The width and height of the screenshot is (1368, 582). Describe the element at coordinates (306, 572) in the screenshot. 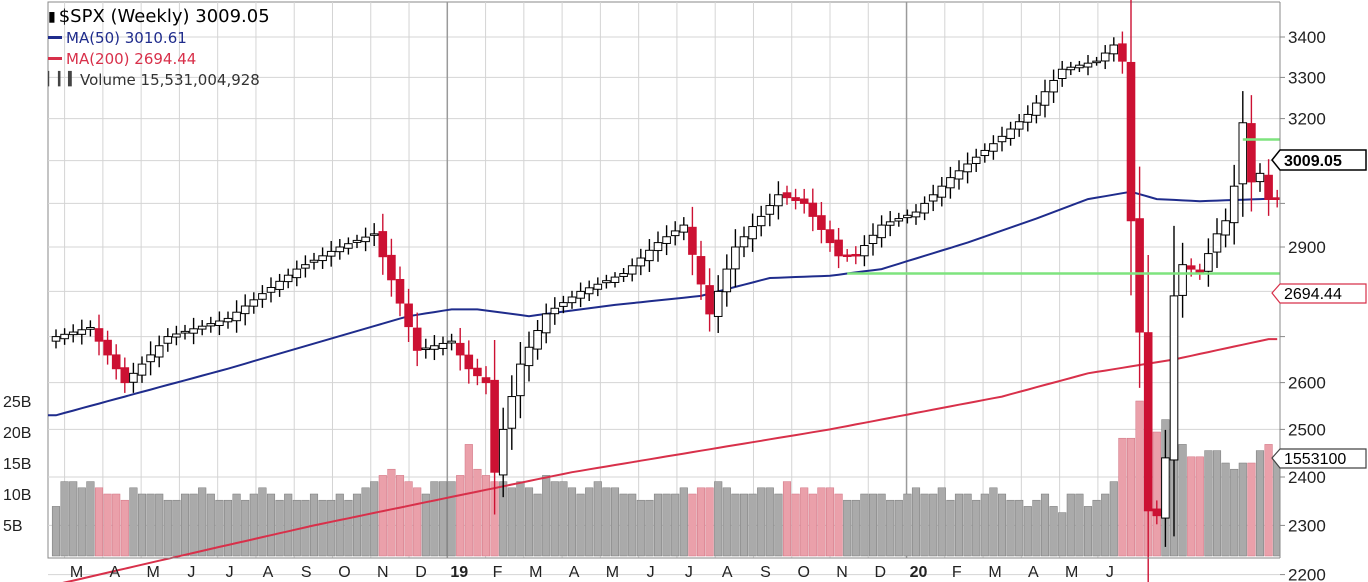

I see `x-tick-label: S` at that location.